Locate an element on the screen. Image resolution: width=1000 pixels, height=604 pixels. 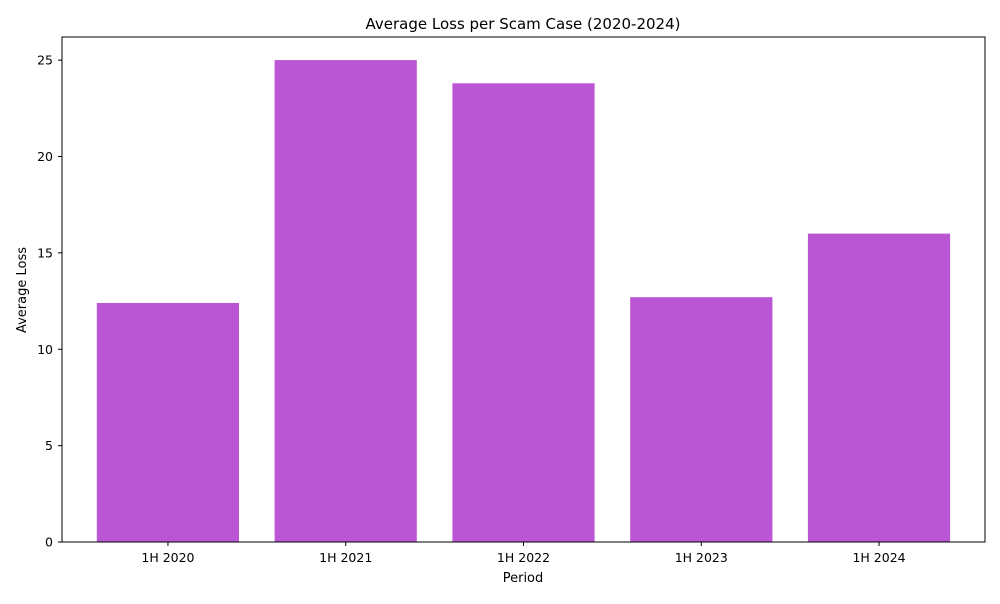
y-tick-label: 10 is located at coordinates (45, 349).